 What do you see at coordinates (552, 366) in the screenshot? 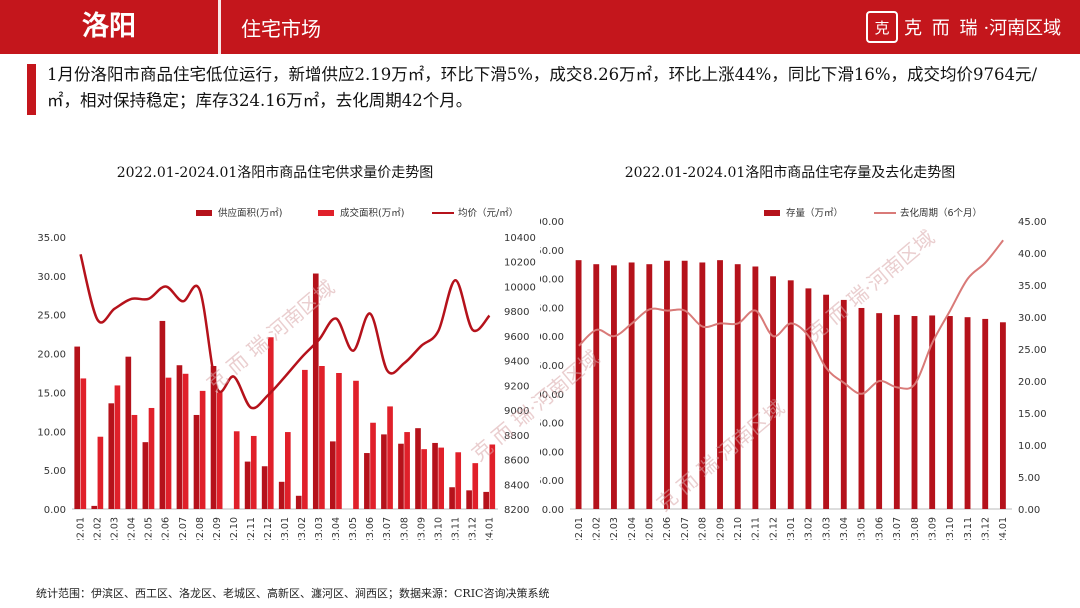
I see `left-axis-tick-label: 250.00` at bounding box center [552, 366].